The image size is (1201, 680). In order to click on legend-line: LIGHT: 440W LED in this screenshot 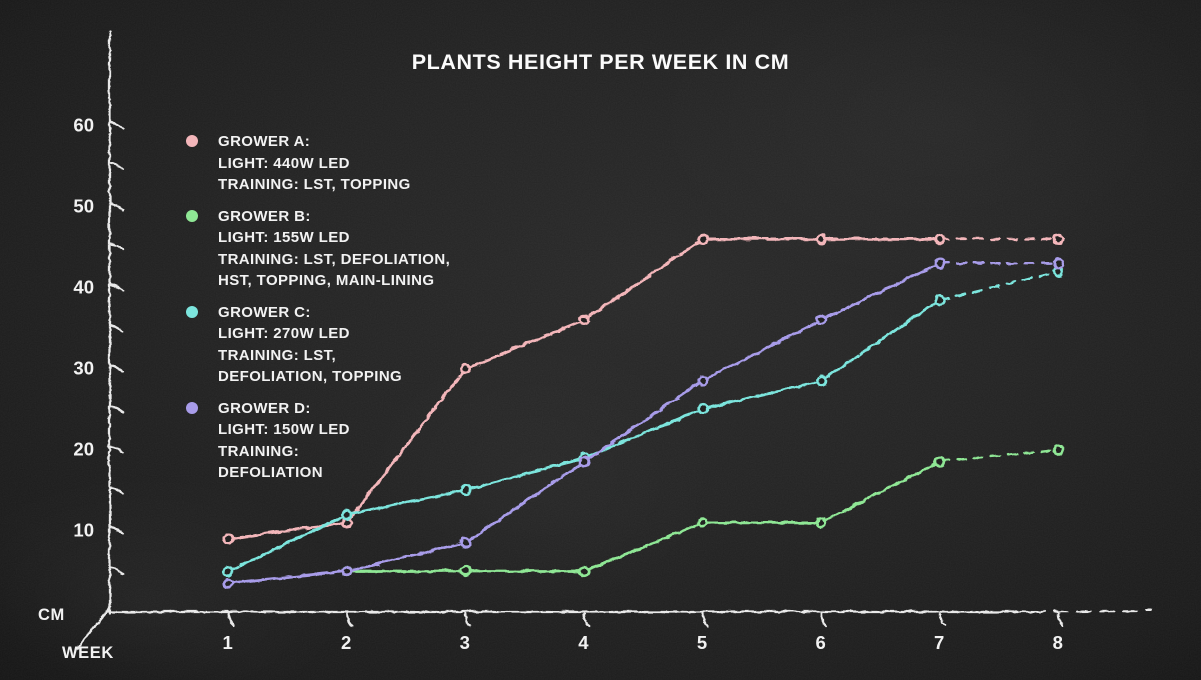, I will do `click(284, 163)`.